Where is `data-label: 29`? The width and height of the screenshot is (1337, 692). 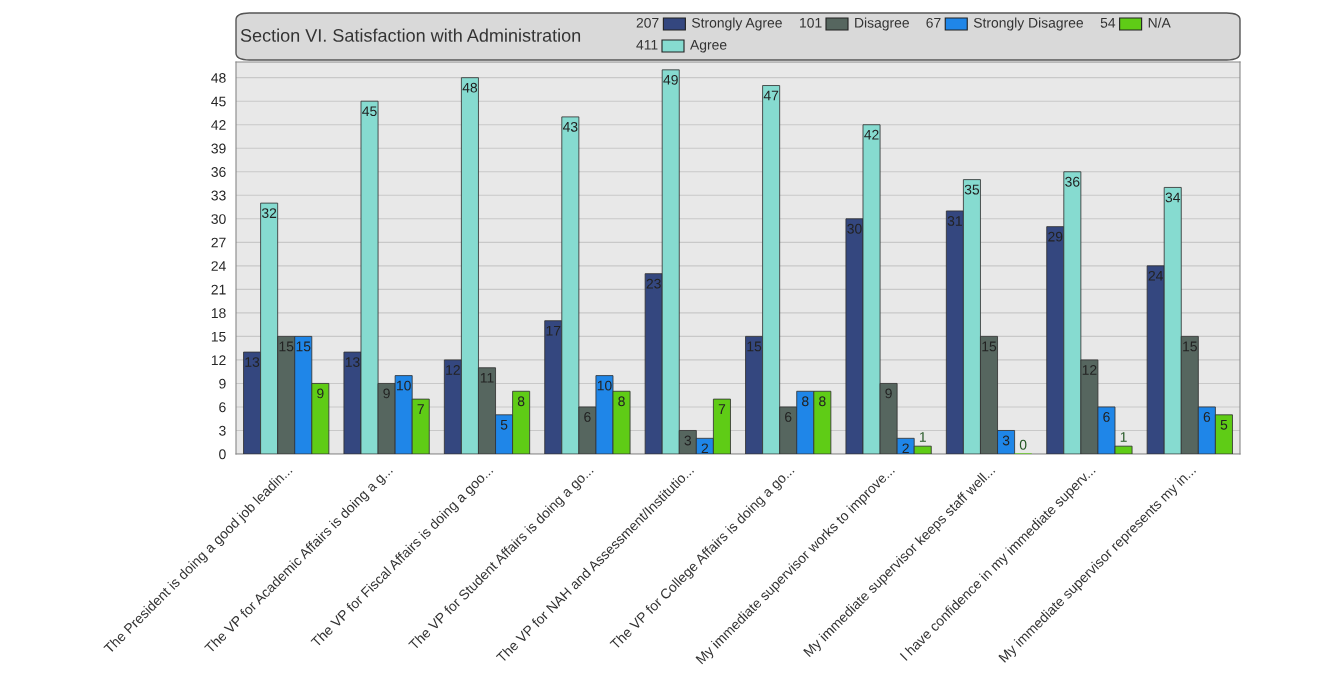
data-label: 29 is located at coordinates (1055, 236).